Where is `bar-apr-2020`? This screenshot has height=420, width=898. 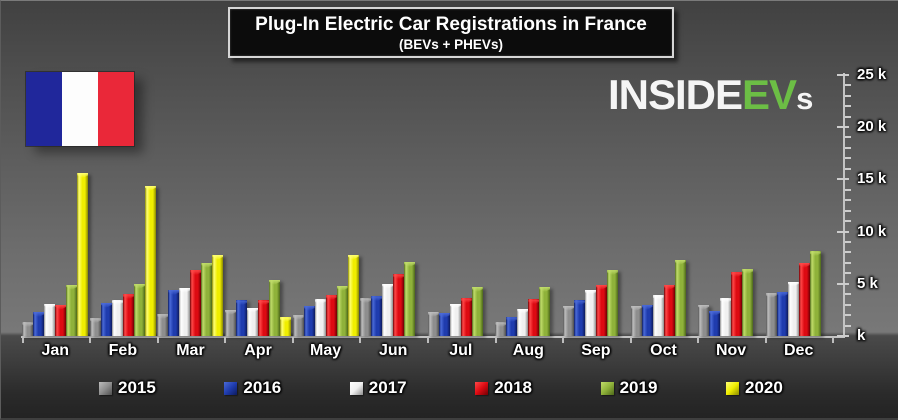 bar-apr-2020 is located at coordinates (286, 326).